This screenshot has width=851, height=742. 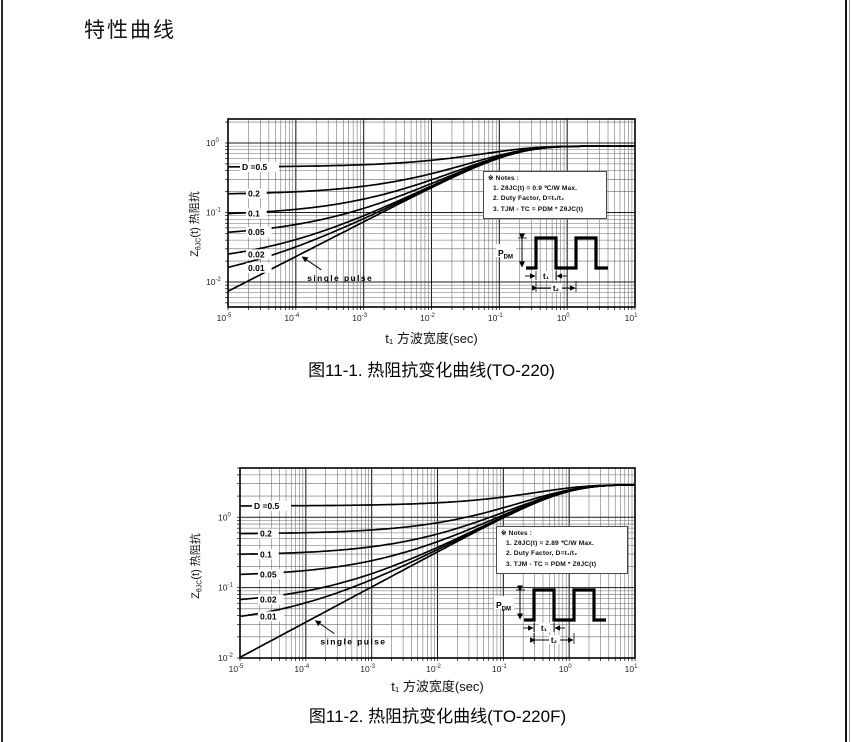 What do you see at coordinates (437, 686) in the screenshot?
I see `x-axis-label-fig2: t₁ 方波宽度(sec)` at bounding box center [437, 686].